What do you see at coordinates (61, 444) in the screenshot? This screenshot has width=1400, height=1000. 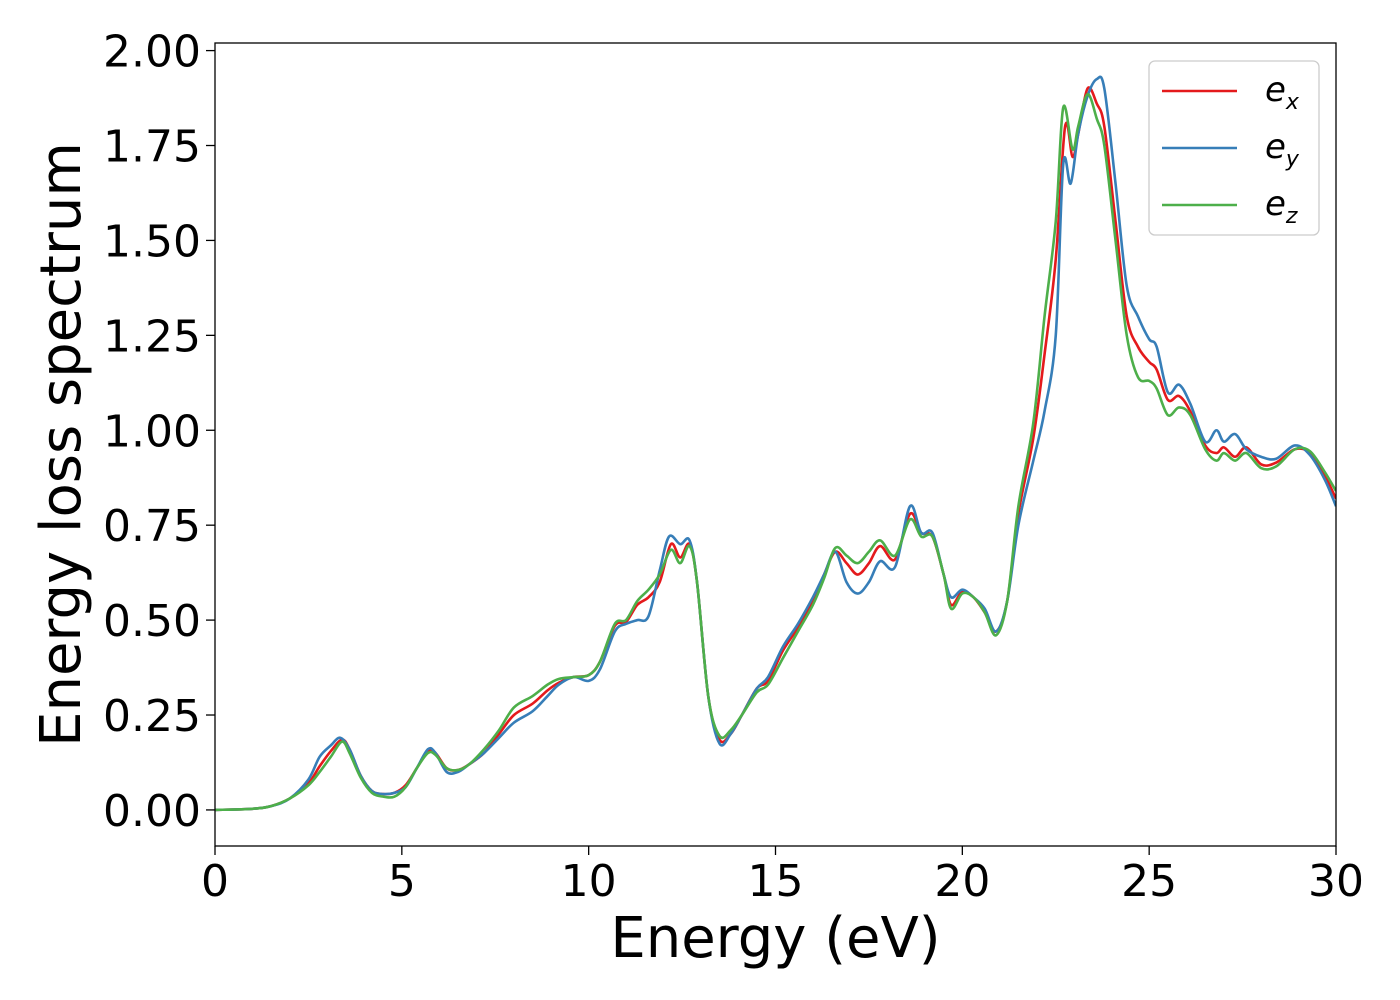 I see `y-axis-label: Energy loss spectrum` at bounding box center [61, 444].